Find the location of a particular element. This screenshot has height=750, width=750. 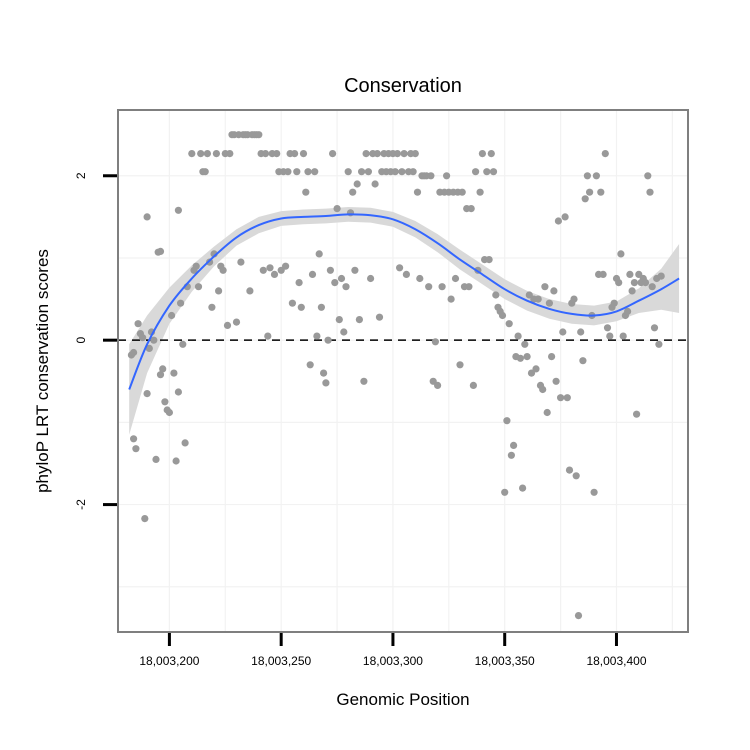

x-tick-label: 18,003,400 is located at coordinates (616, 661).